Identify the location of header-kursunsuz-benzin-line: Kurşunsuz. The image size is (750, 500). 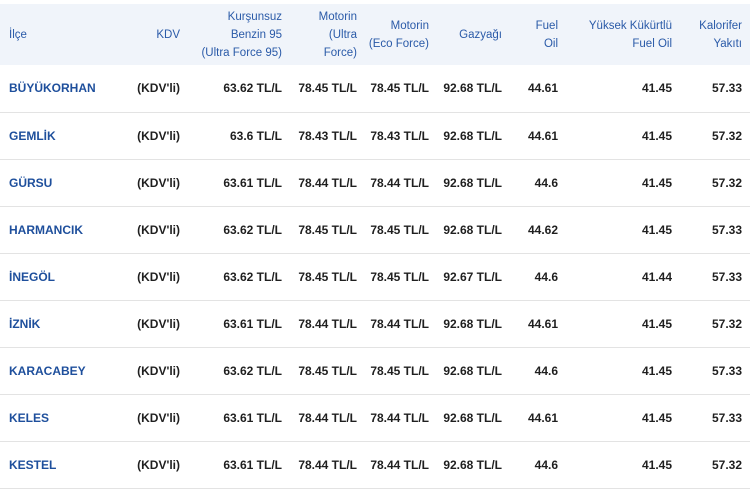
(254, 16).